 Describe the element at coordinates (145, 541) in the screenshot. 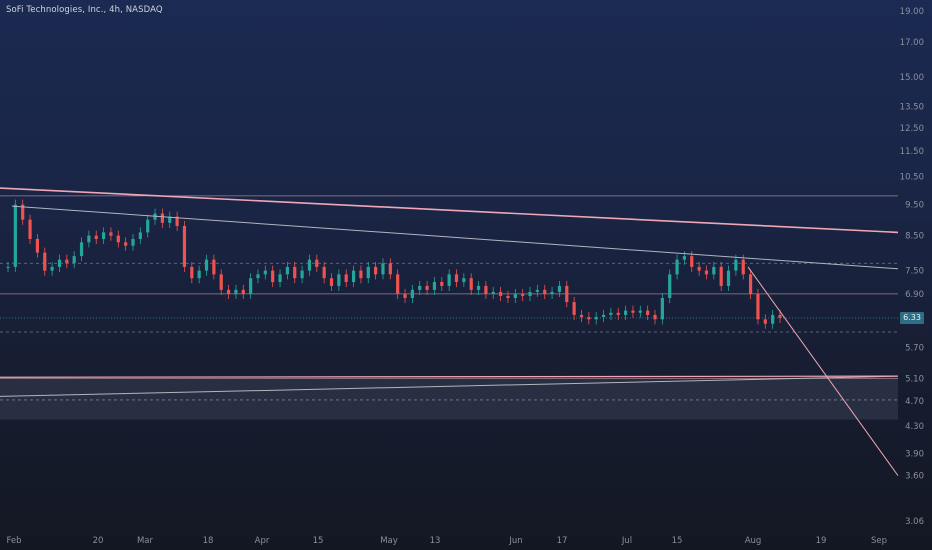

I see `x-axis-tick-label: Mar` at that location.